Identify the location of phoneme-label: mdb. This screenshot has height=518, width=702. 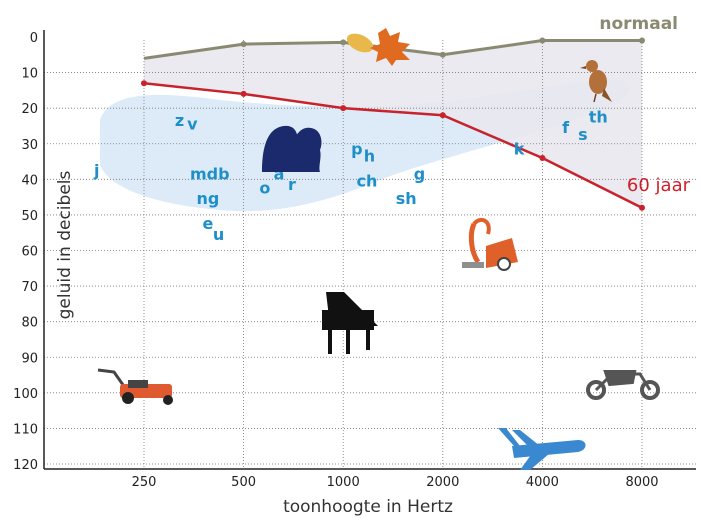
(210, 173).